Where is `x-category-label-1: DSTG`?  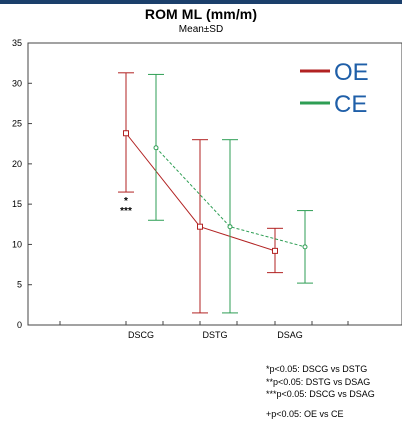
x-category-label-1: DSTG is located at coordinates (214, 335).